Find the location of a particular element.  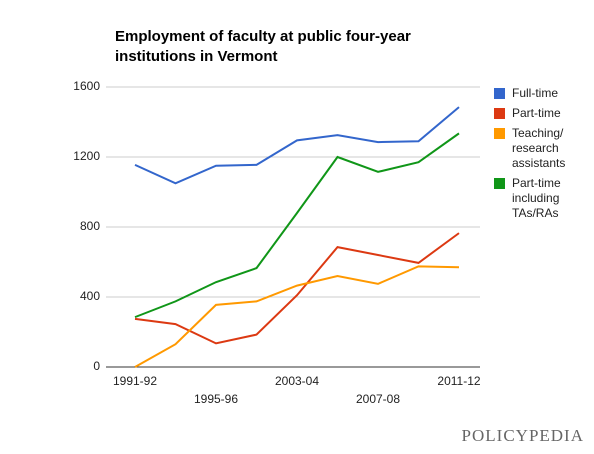

x-tick-label: 1995-96 is located at coordinates (216, 399).